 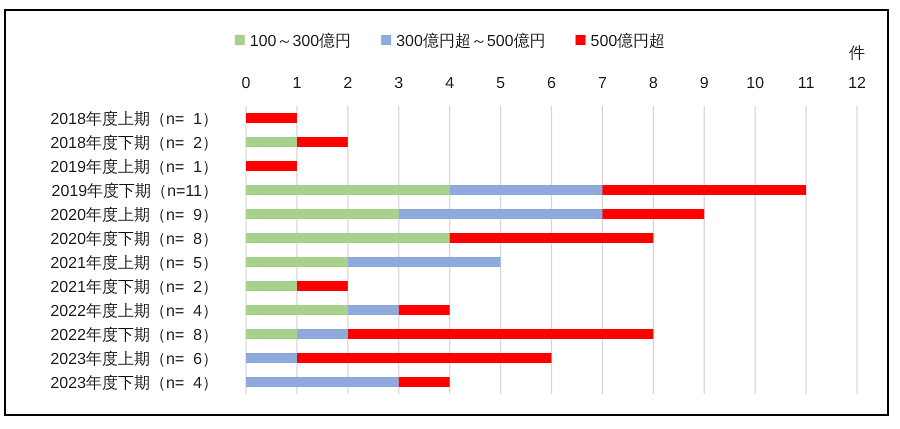 What do you see at coordinates (134, 143) in the screenshot?
I see `y-tick-label: 2018年度下期（n= 2）` at bounding box center [134, 143].